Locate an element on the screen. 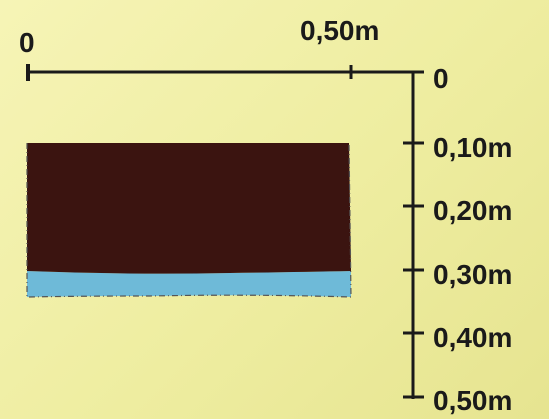 This screenshot has height=419, width=549. vertical-scale-label: 0,20m is located at coordinates (472, 210).